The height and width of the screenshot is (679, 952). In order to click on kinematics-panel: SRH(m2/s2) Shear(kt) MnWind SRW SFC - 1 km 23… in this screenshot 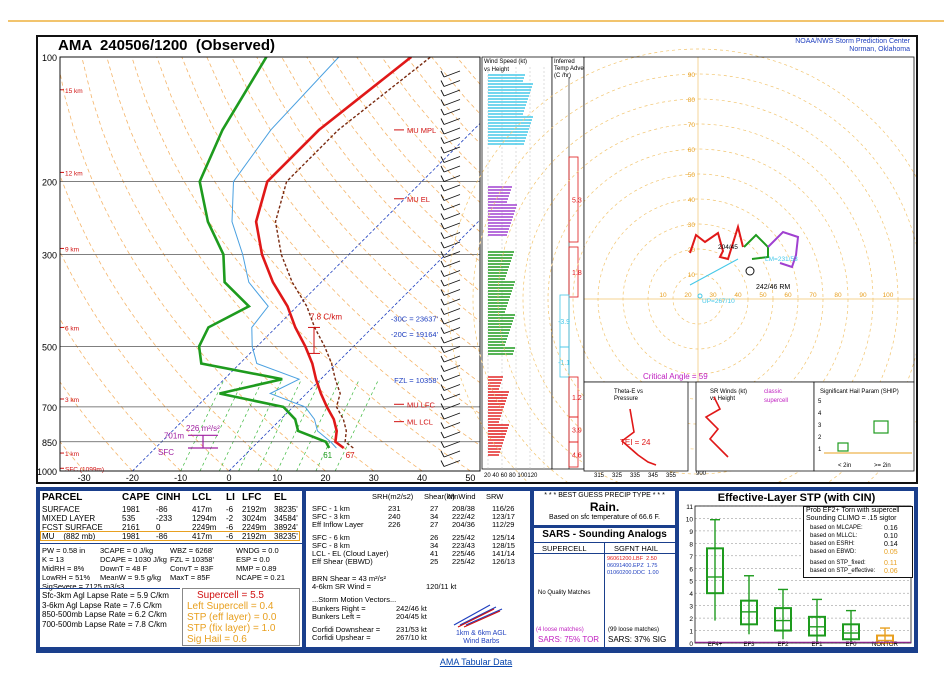, I will do `click(418, 569)`.